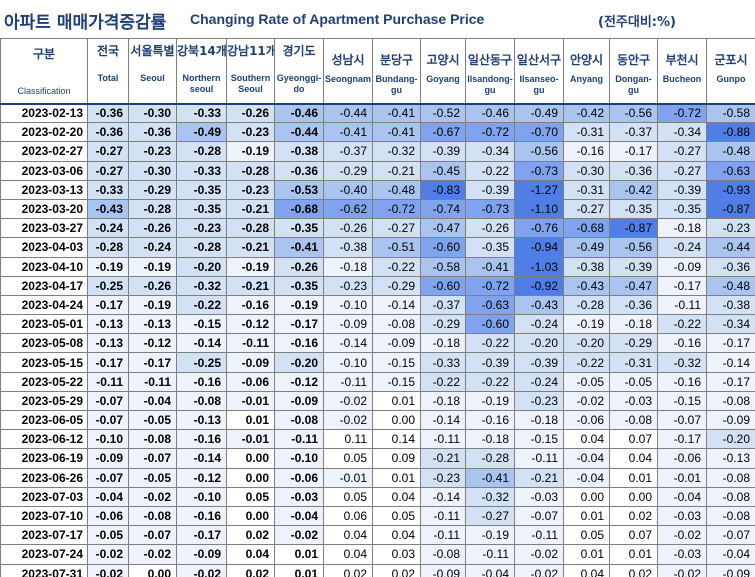 The height and width of the screenshot is (577, 755). What do you see at coordinates (539, 113) in the screenshot?
I see `value-cell: -0.49` at bounding box center [539, 113].